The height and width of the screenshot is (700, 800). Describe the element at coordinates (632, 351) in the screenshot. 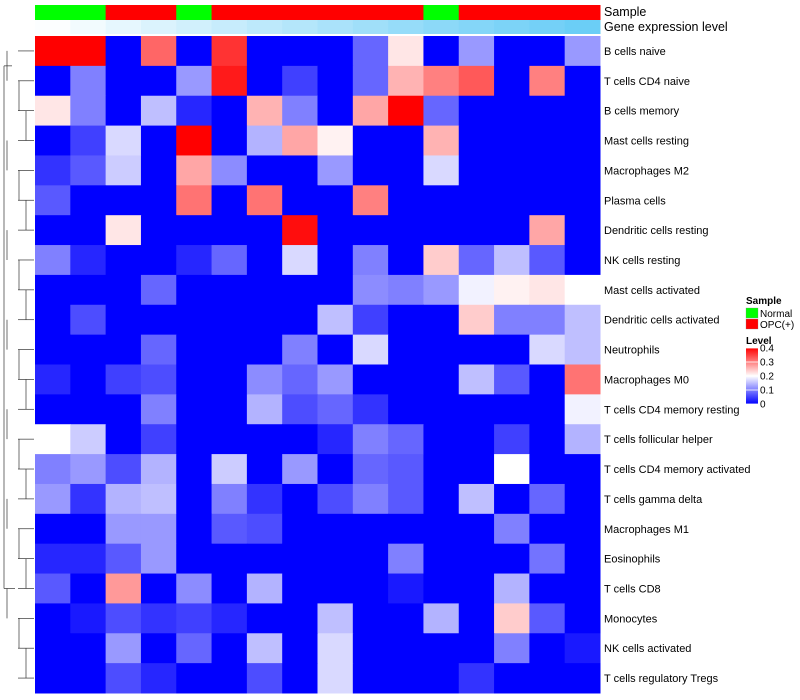

I see `row-label: Neutrophils` at that location.